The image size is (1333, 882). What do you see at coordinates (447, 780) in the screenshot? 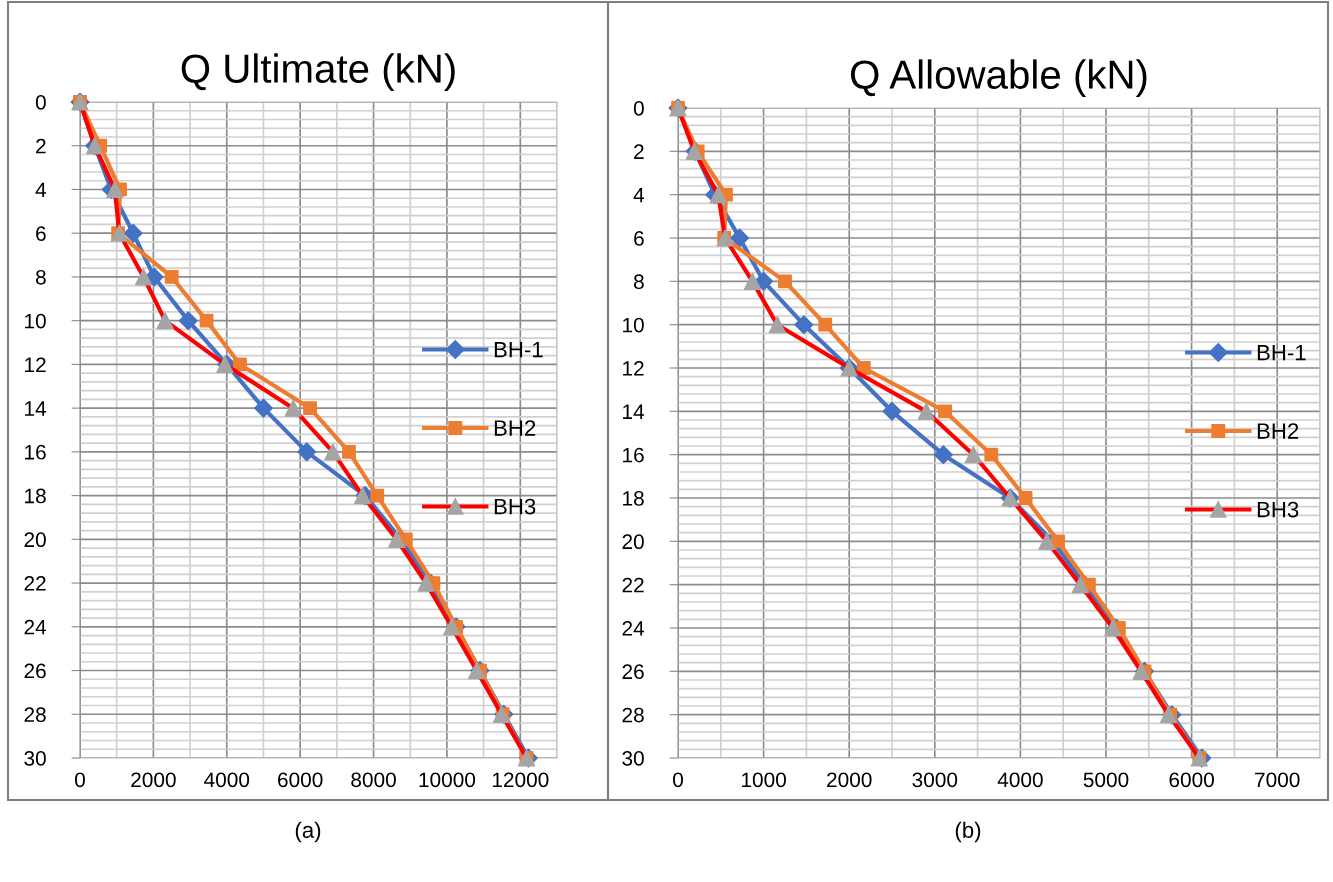
I see `x-tick-label: 10000` at bounding box center [447, 780].